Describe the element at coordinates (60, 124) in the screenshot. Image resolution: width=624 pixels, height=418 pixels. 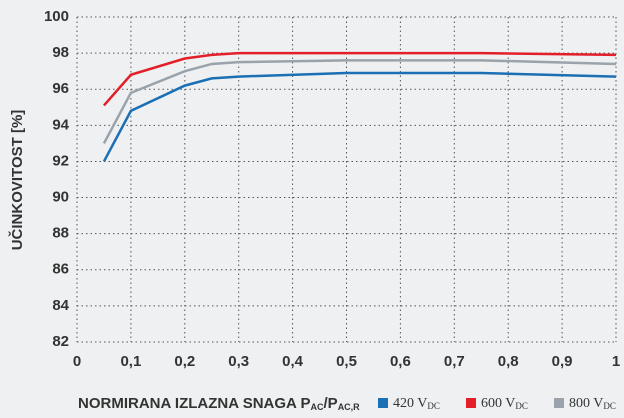
I see `y-tick-label: 94` at that location.